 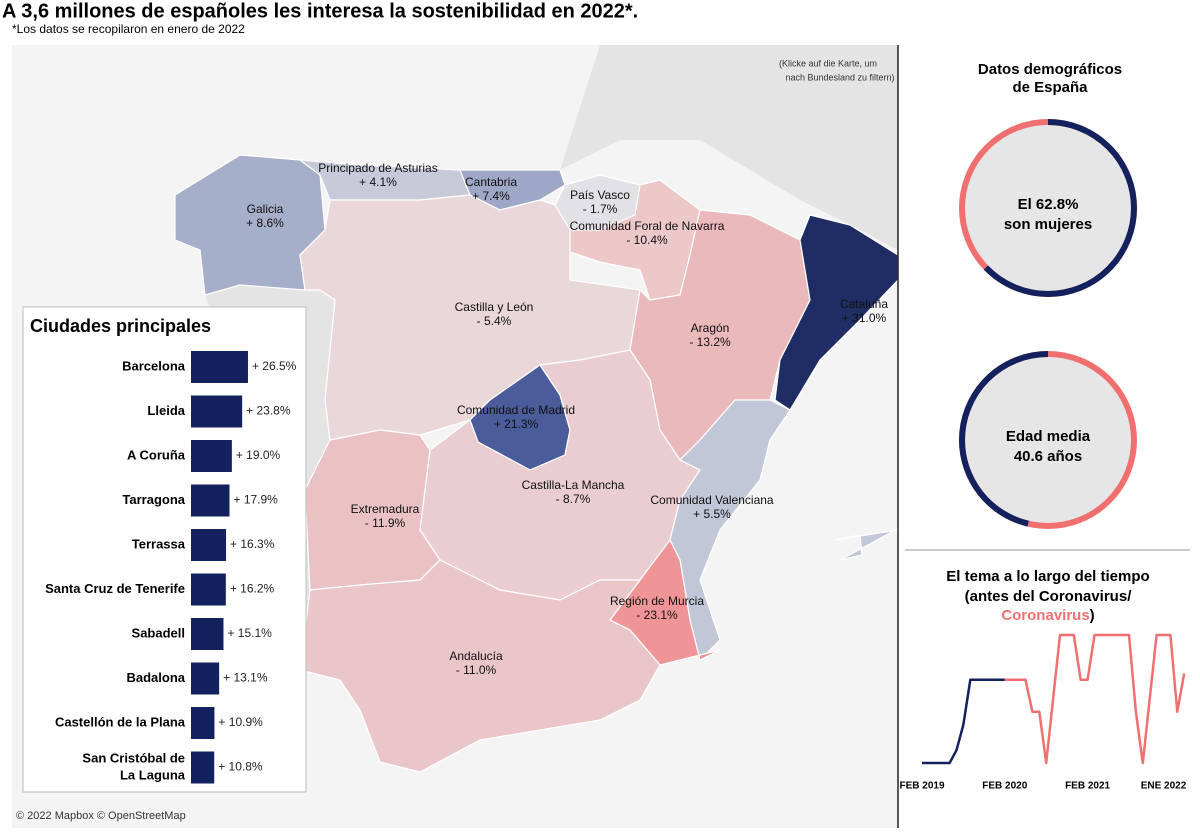 I want to click on city-label: Sabadell, so click(x=158, y=632).